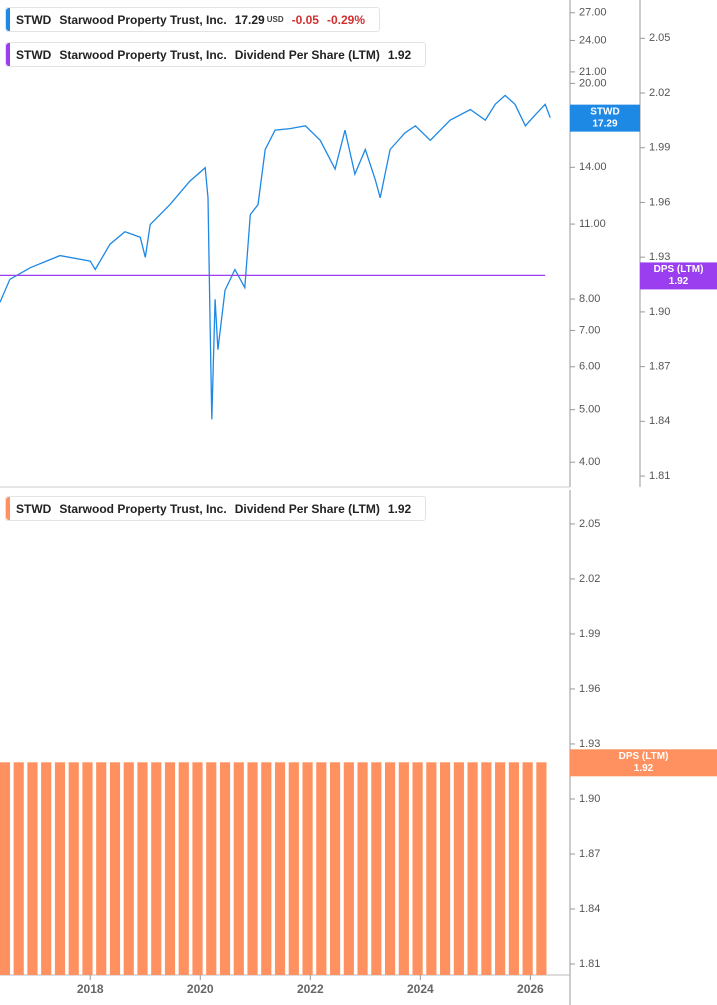  Describe the element at coordinates (604, 123) in the screenshot. I see `end-label-value: 17.29` at that location.